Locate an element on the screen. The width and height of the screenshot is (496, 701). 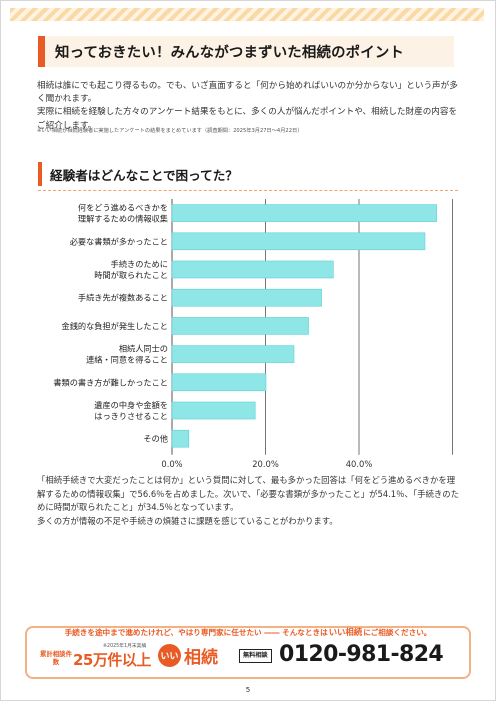
page-number: 5 is located at coordinates (248, 690).